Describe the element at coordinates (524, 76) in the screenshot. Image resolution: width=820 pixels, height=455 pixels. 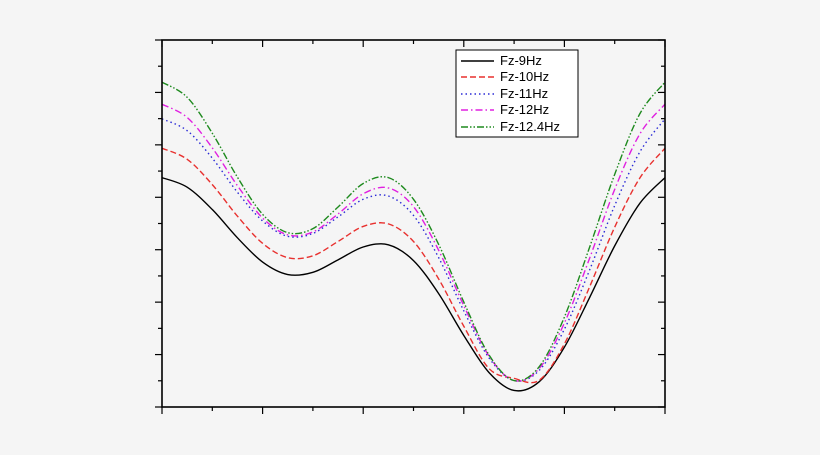
I see `legend-label-fz-10hz: Fz-10Hz` at that location.